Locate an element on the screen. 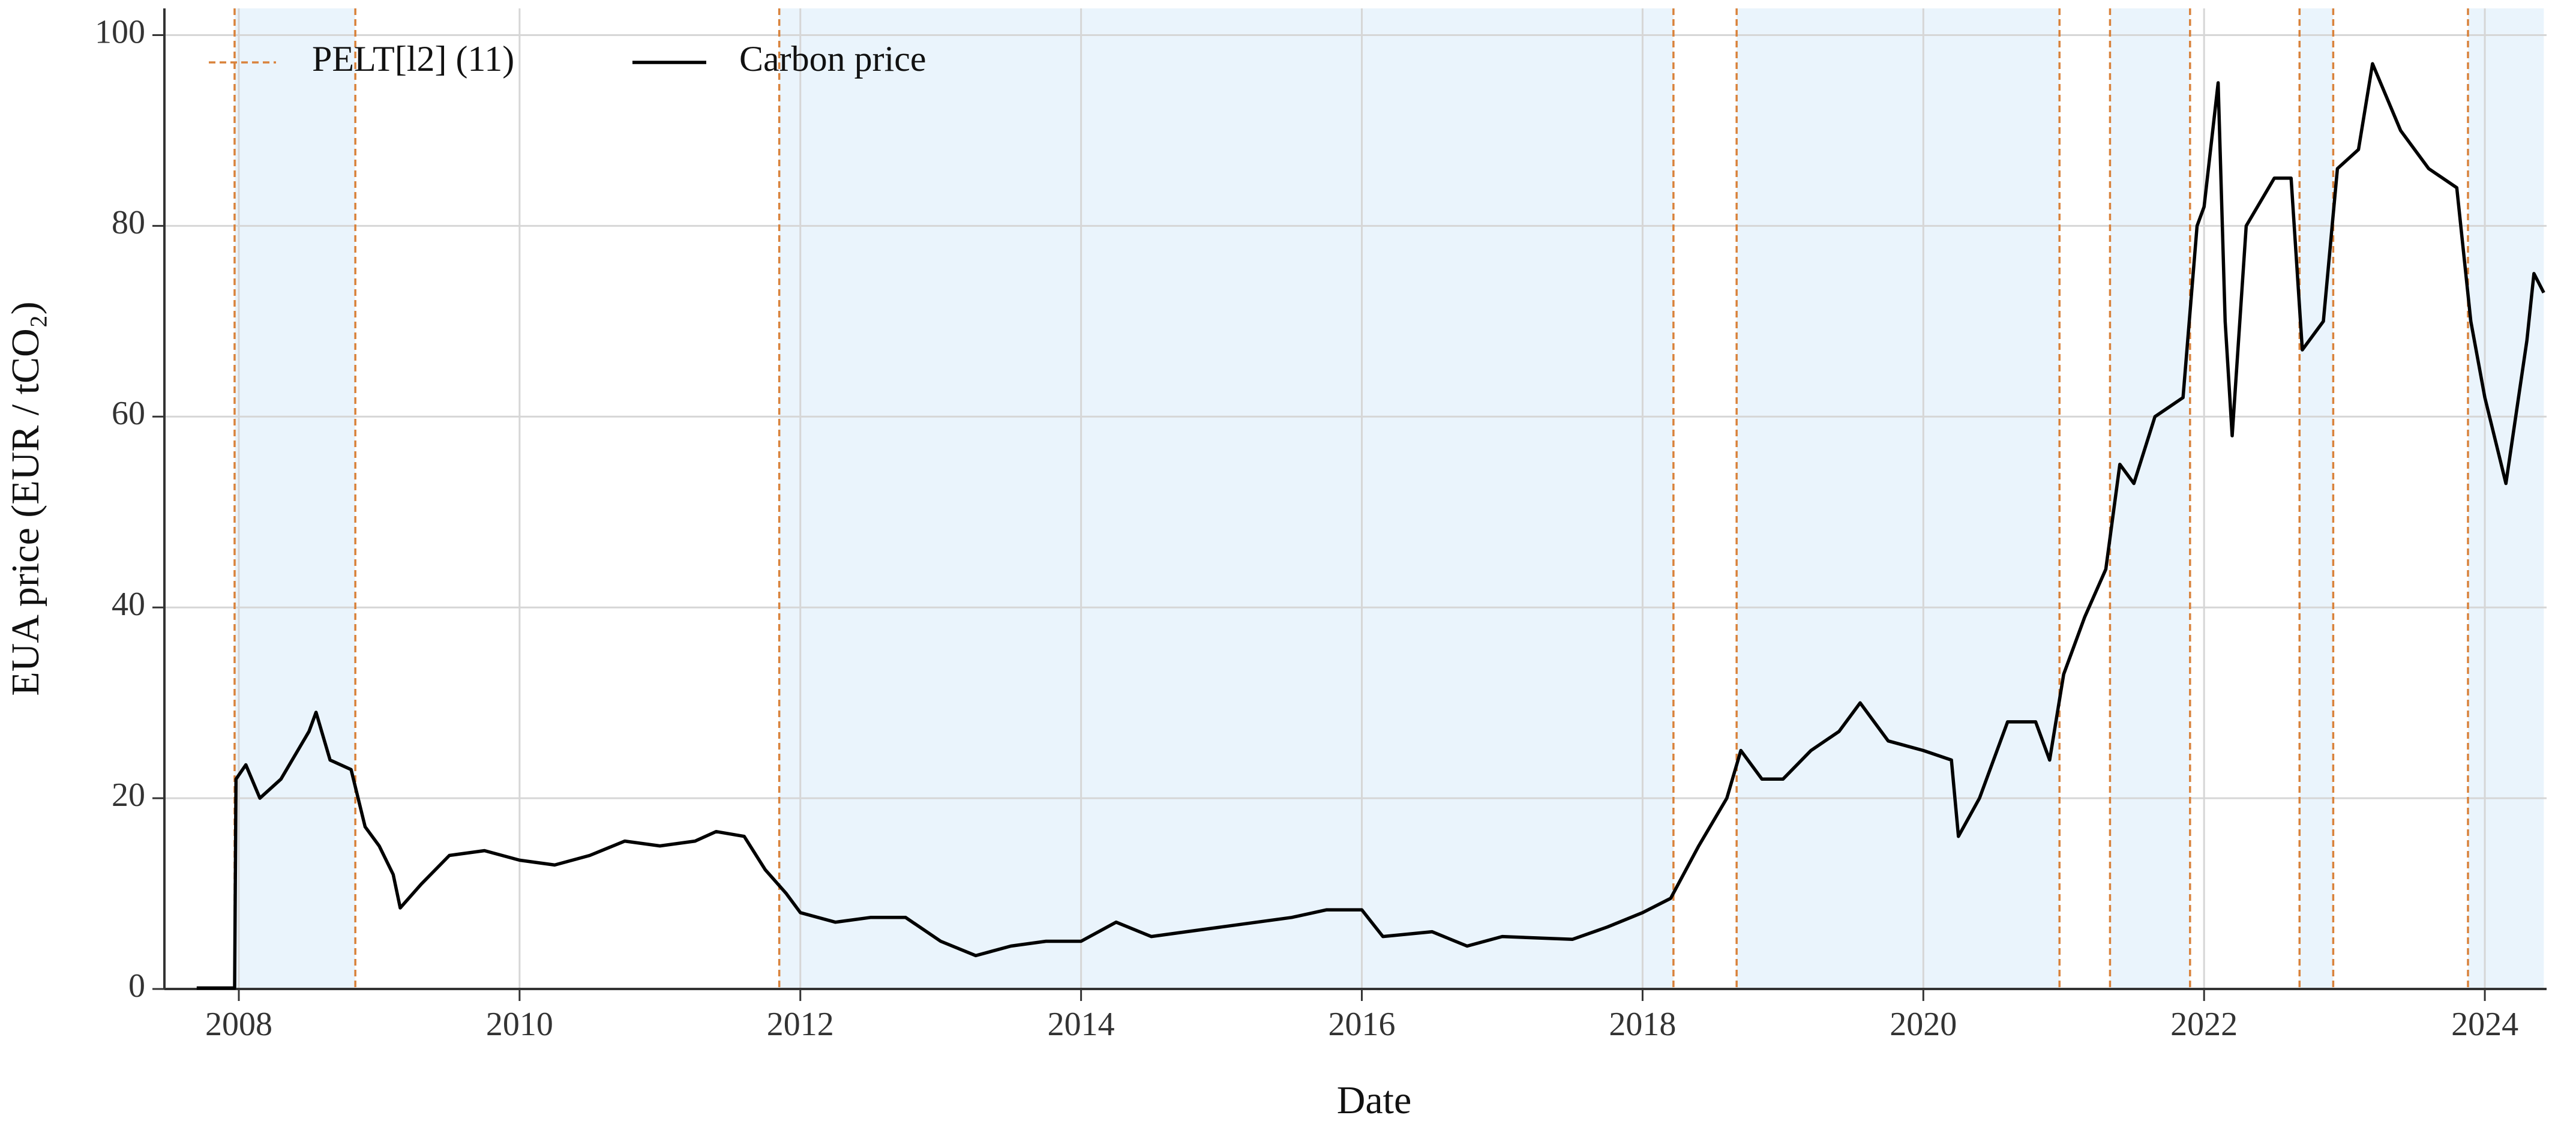 This screenshot has height=1136, width=2576. y-tick-label: 0 is located at coordinates (136, 986).